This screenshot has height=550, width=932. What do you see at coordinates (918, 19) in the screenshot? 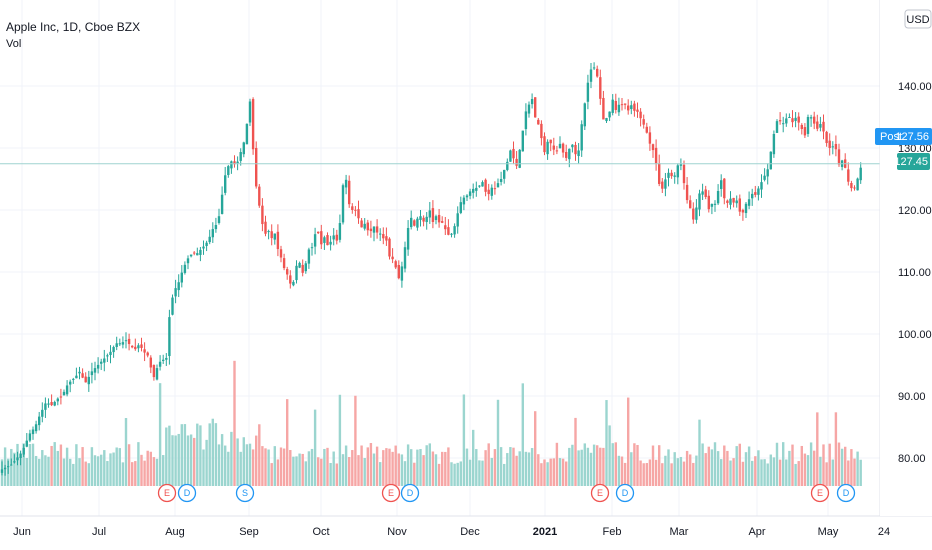
I see `currency-button: USD` at bounding box center [918, 19].